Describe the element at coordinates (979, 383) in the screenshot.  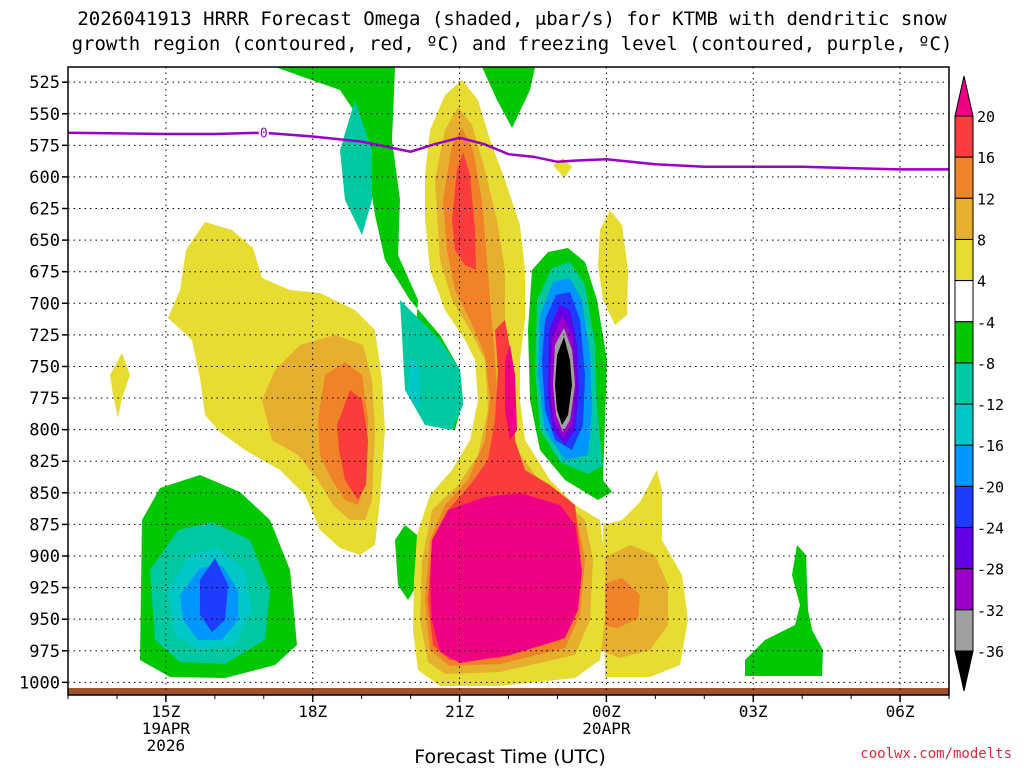
I see `colorbar: 20 16 12 8 4 -4 -8 -12 -16 -20 -24 -28 -32 -36` at that location.